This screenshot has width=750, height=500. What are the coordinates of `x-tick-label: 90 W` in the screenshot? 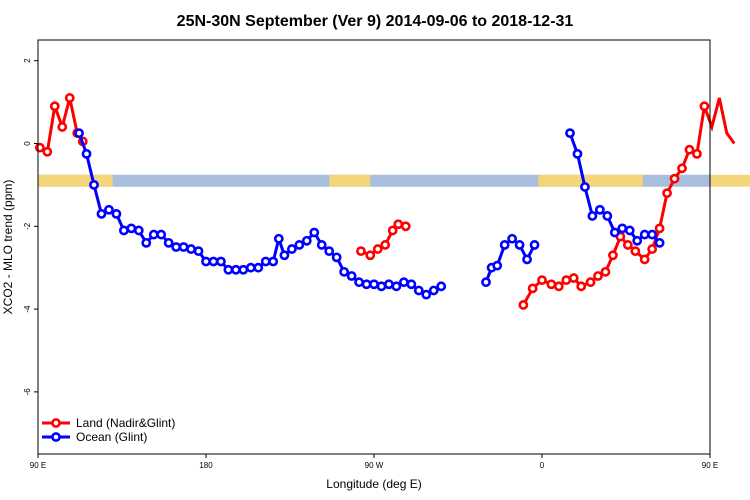 It's located at (374, 465).